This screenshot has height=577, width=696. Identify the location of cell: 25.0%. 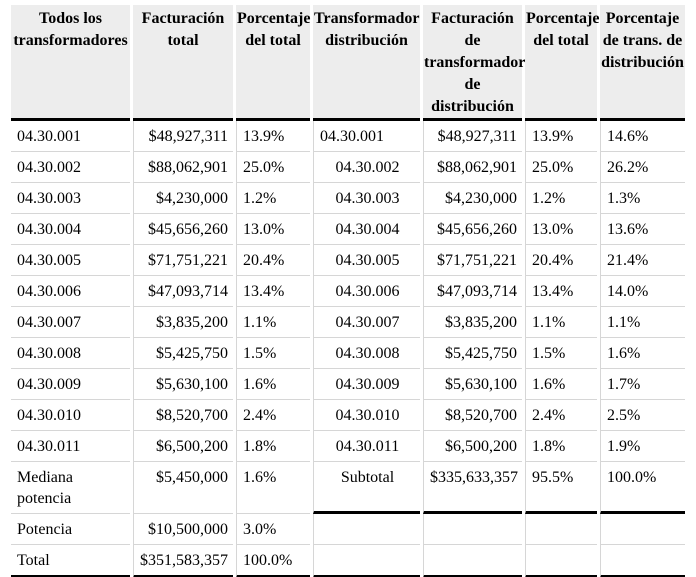
(273, 167).